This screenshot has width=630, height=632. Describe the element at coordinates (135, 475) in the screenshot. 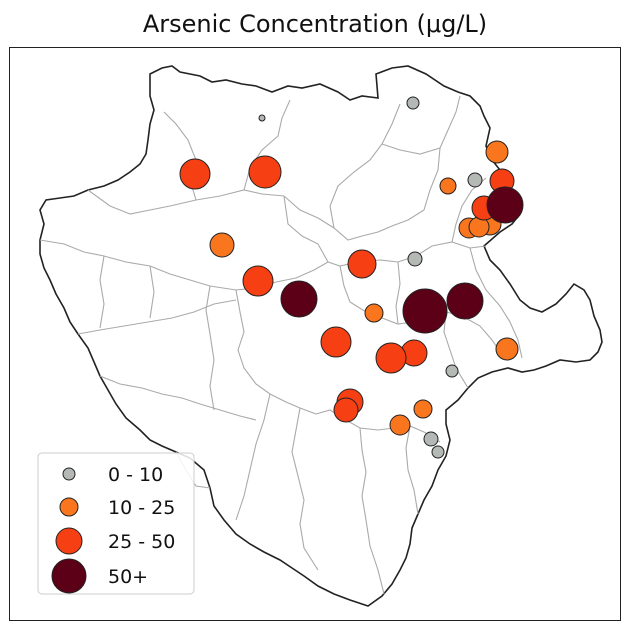

I see `legend-label-0-10: 0 - 10` at that location.